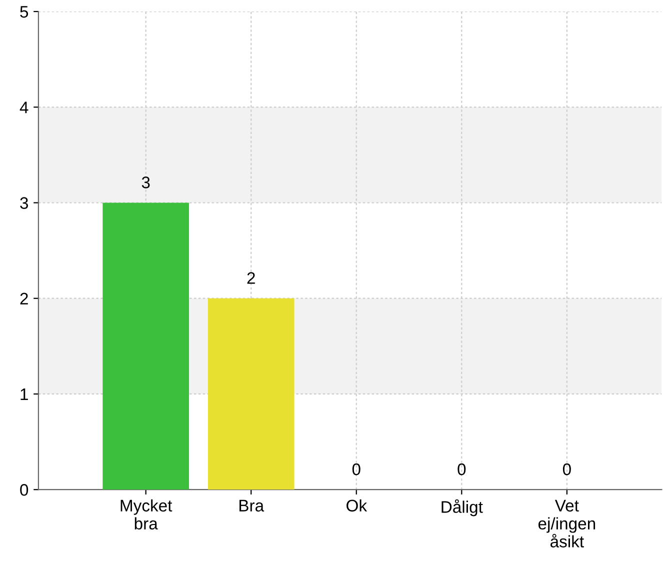  What do you see at coordinates (146, 514) in the screenshot?
I see `x-tick-label: Mycket bra` at bounding box center [146, 514].